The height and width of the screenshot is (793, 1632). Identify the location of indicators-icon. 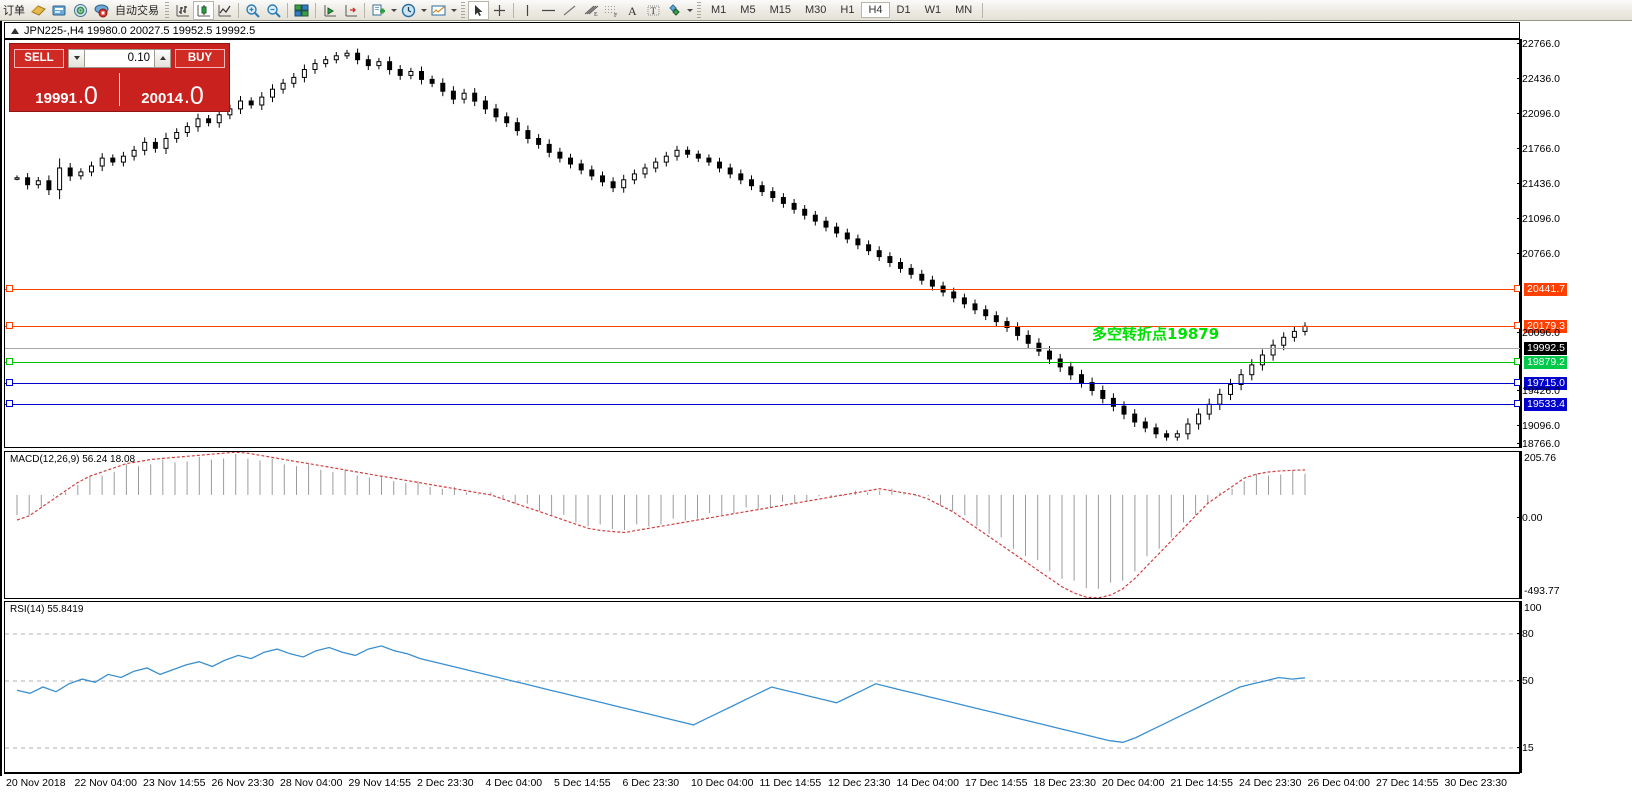
(378, 10).